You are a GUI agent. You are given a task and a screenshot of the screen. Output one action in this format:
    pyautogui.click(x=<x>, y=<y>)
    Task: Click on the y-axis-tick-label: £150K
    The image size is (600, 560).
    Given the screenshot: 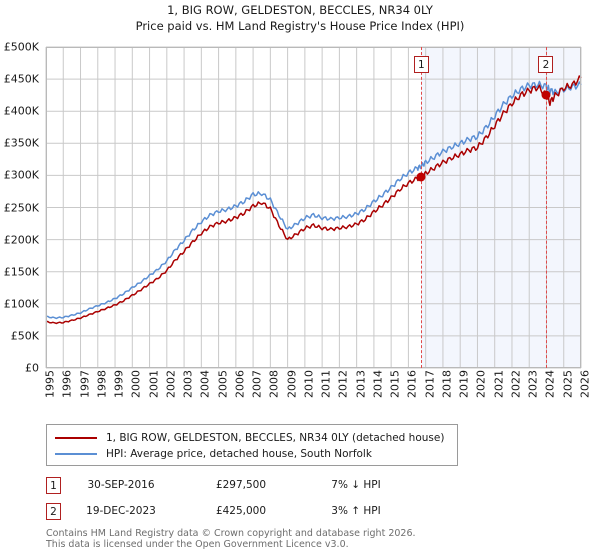 What is the action you would take?
    pyautogui.click(x=21, y=272)
    